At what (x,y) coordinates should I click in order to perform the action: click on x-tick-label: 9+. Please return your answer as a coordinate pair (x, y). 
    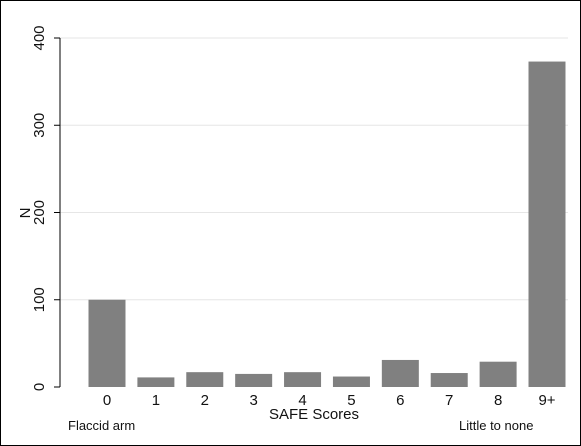
    Looking at the image, I should click on (546, 400).